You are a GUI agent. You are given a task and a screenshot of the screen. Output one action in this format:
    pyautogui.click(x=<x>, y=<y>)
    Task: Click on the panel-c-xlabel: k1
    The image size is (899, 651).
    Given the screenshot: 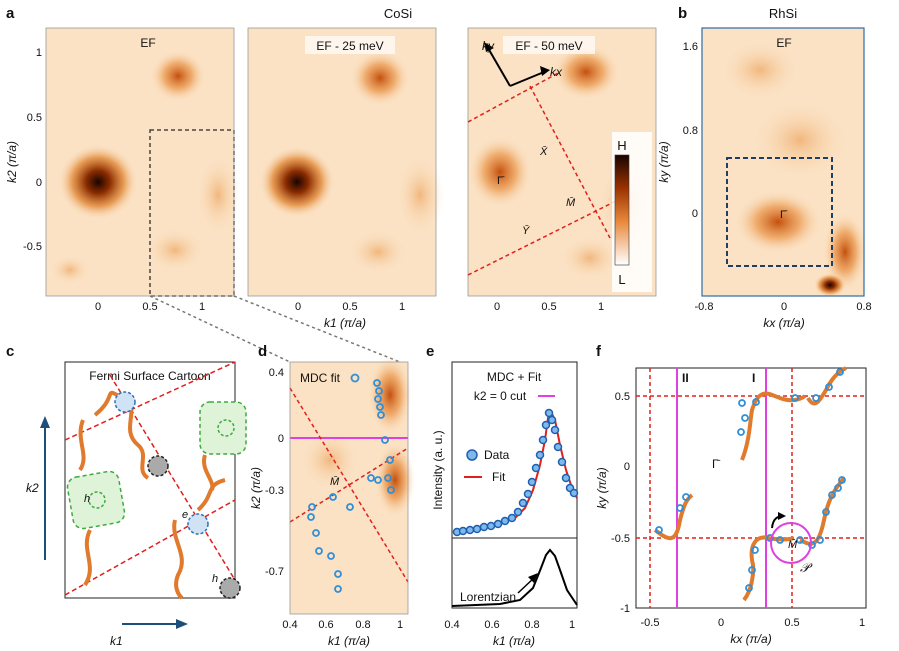 What is the action you would take?
    pyautogui.click(x=116, y=641)
    